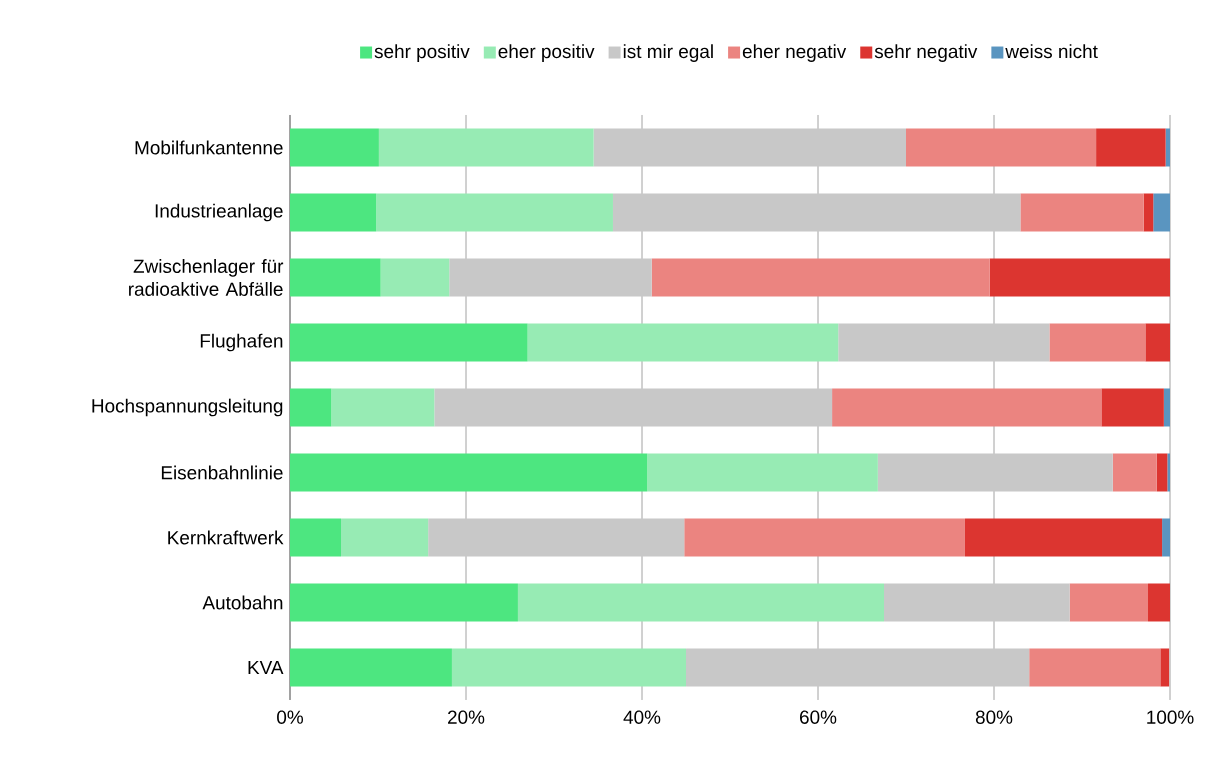 This screenshot has height=757, width=1215. I want to click on y-tick-label: Zwischenlager für radioaktive Abfälle, so click(206, 277).